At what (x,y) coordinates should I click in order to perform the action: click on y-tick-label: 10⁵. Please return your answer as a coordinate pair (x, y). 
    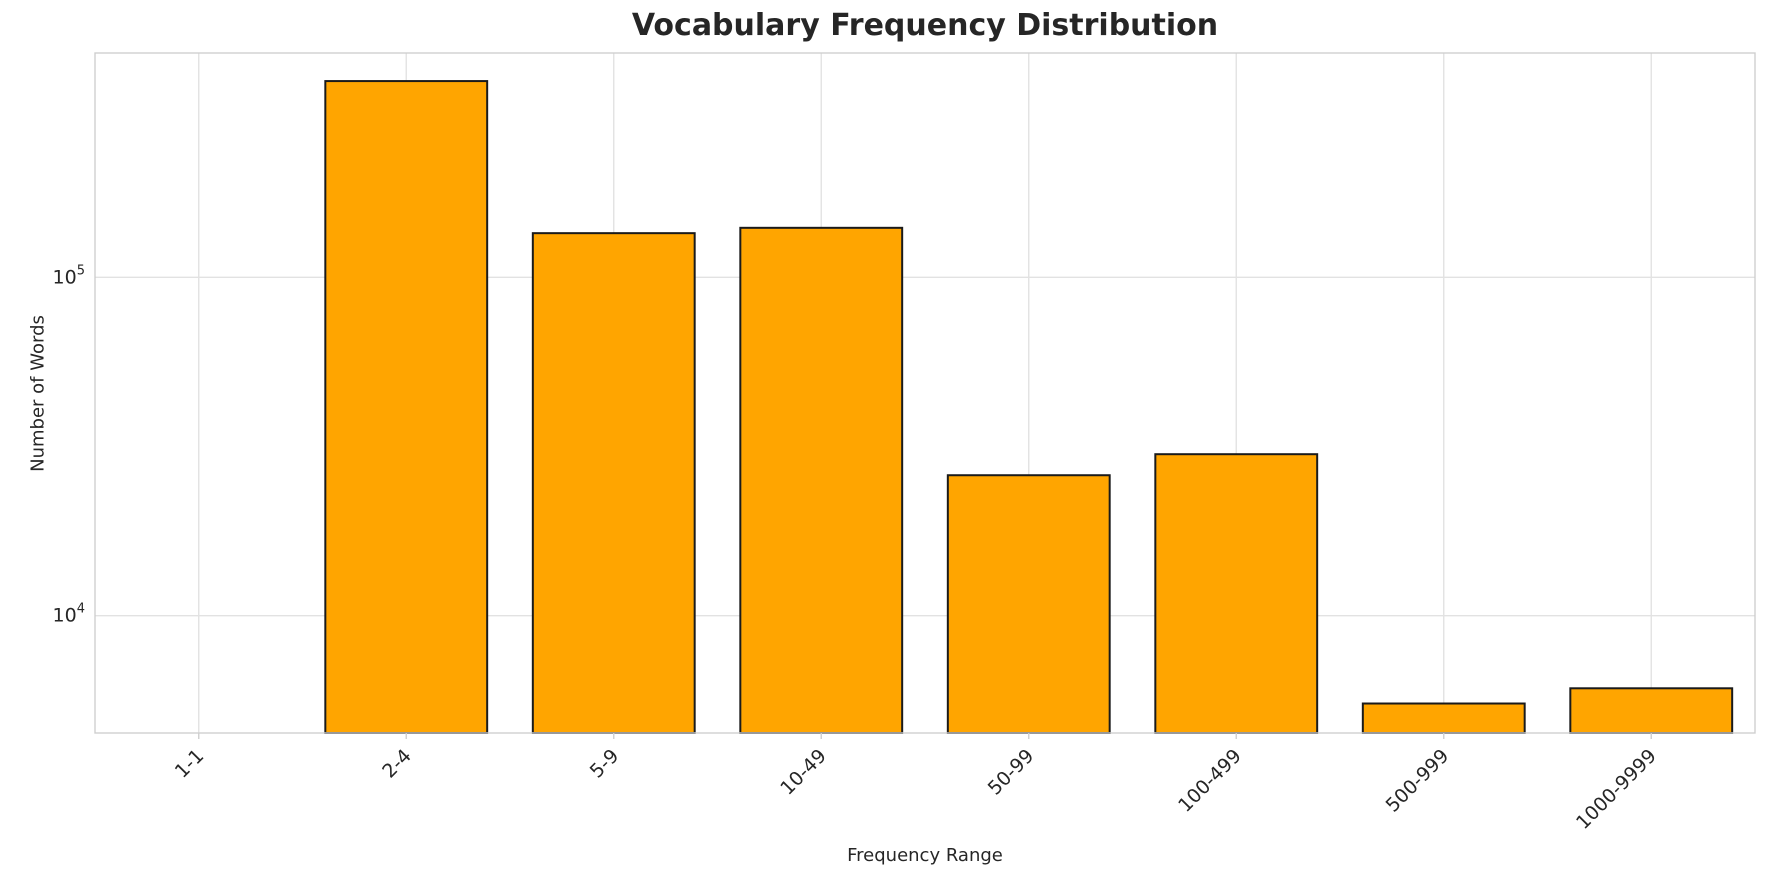
    Looking at the image, I should click on (69, 275).